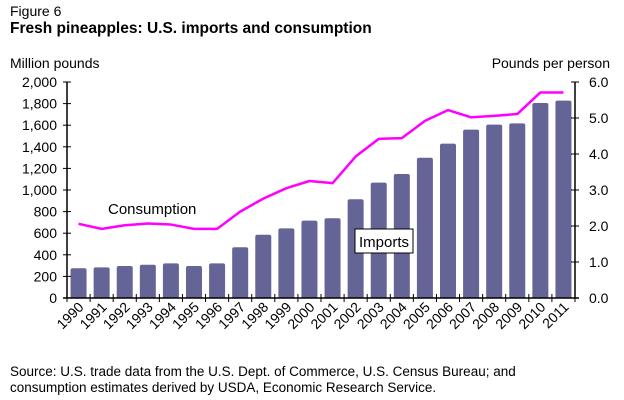 This screenshot has height=400, width=624. I want to click on bar-2010, so click(540, 200).